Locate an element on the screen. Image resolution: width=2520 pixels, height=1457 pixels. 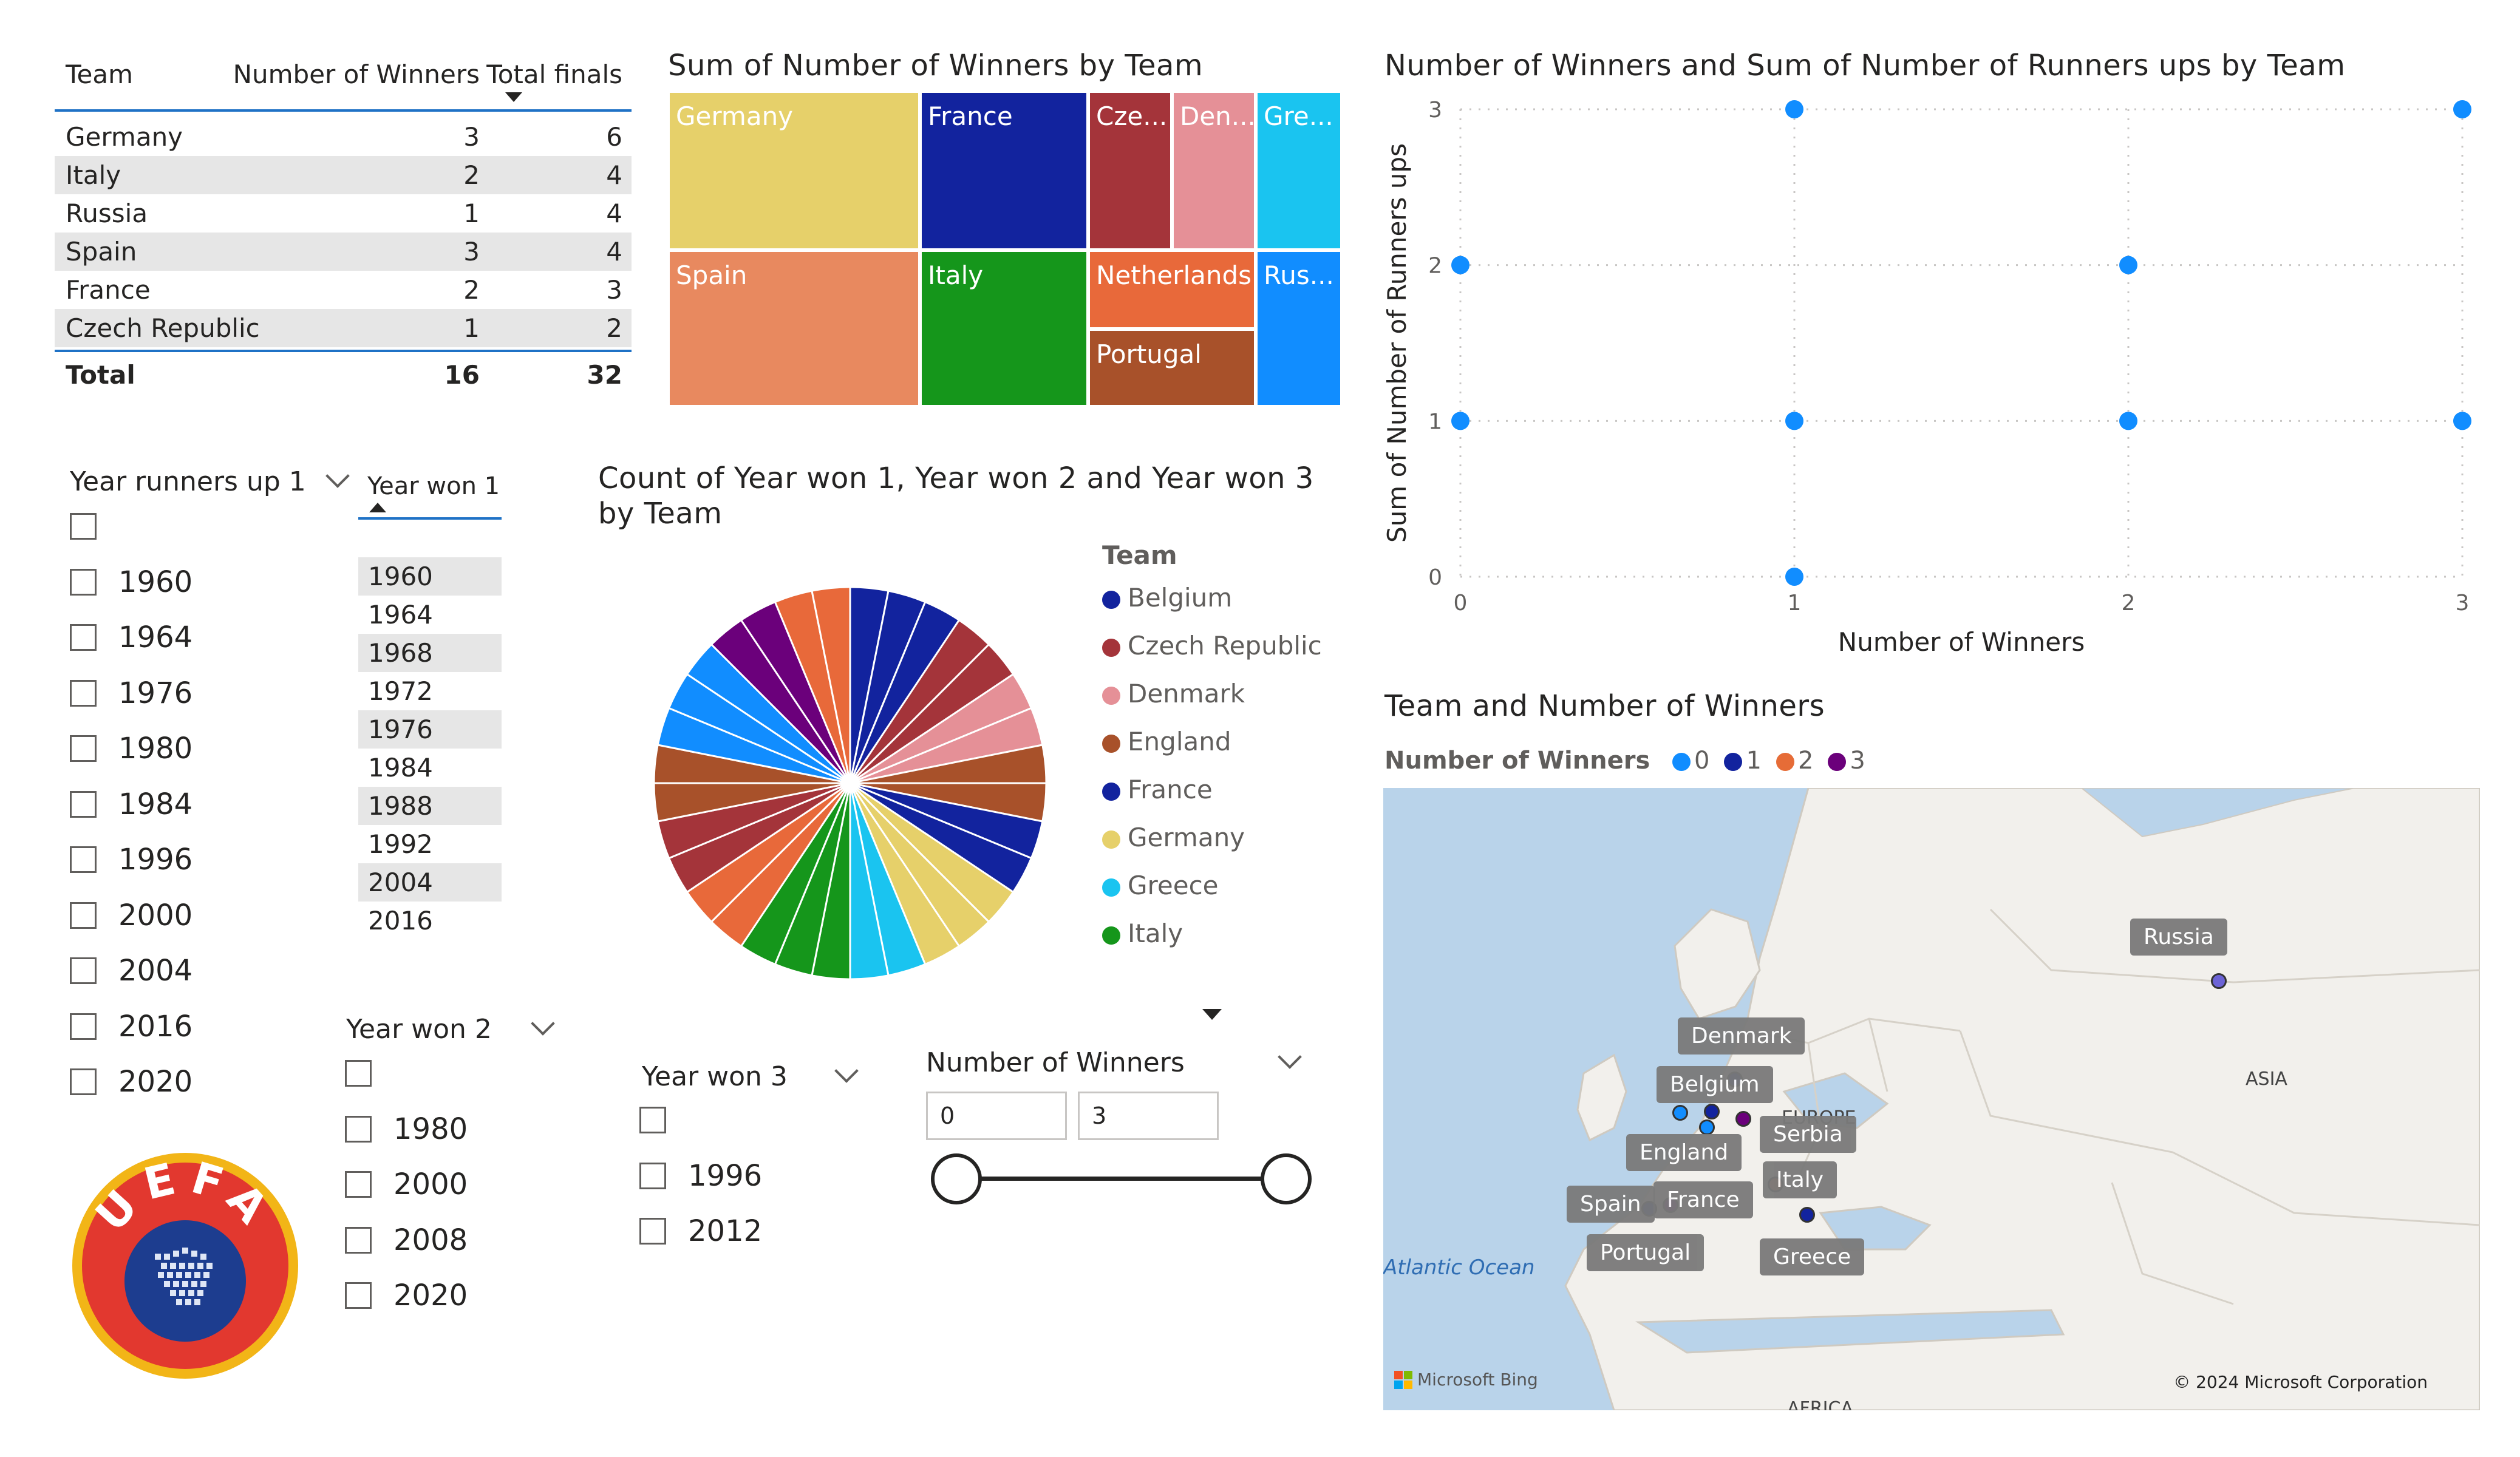
map-label: England is located at coordinates (1684, 1152).